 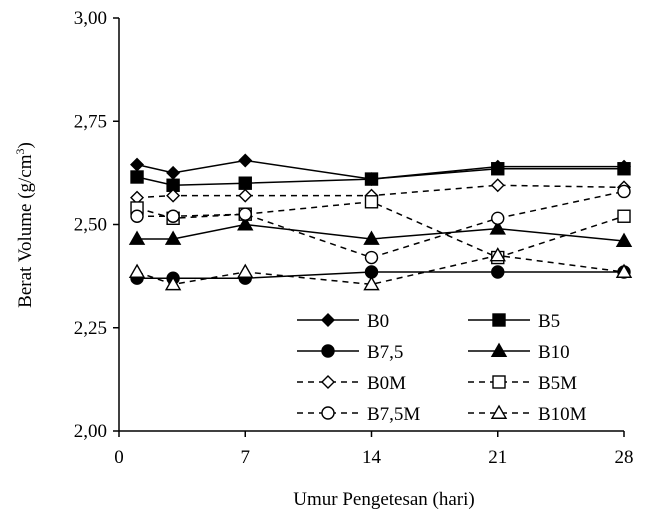 I want to click on legend-item-b0: B0, so click(x=343, y=321).